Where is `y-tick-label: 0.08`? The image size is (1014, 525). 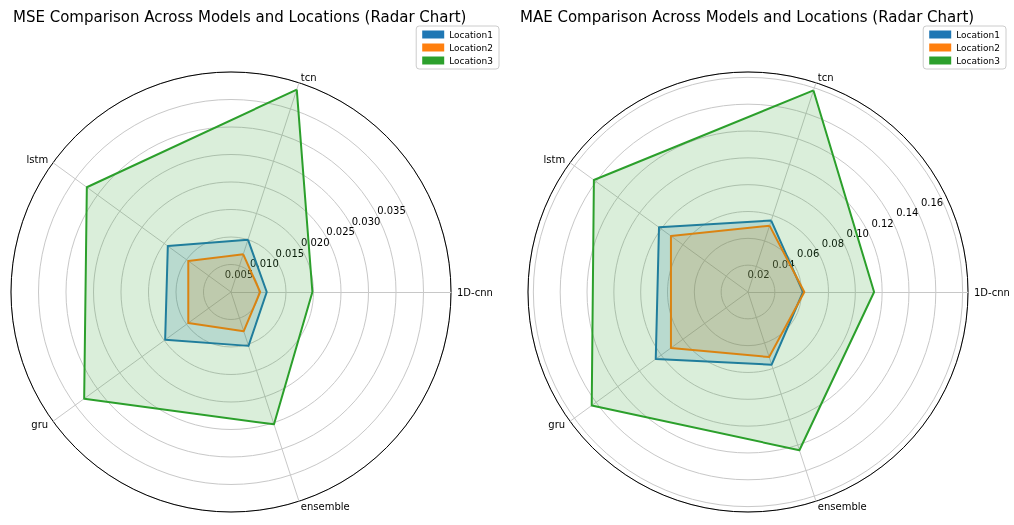 y-tick-label: 0.08 is located at coordinates (833, 244).